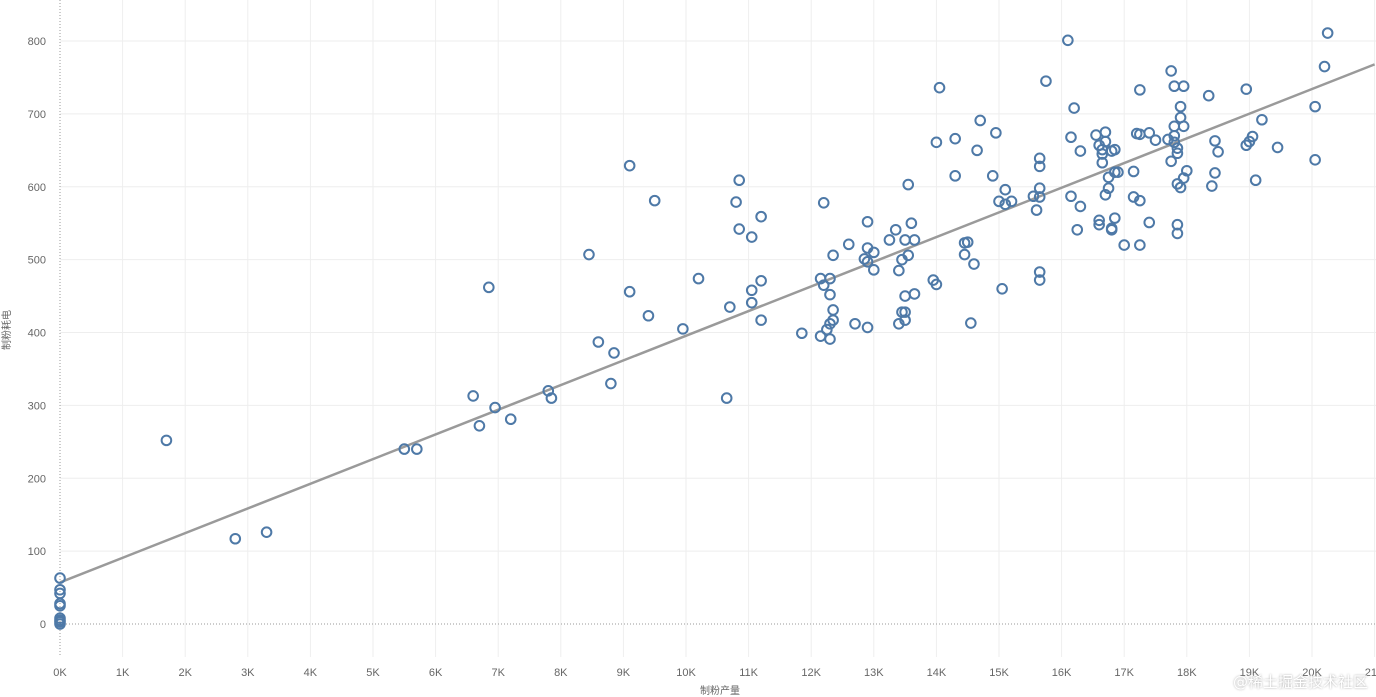 Image resolution: width=1376 pixels, height=697 pixels. What do you see at coordinates (1300, 682) in the screenshot?
I see `watermark: @稀土掘金技术社区` at bounding box center [1300, 682].